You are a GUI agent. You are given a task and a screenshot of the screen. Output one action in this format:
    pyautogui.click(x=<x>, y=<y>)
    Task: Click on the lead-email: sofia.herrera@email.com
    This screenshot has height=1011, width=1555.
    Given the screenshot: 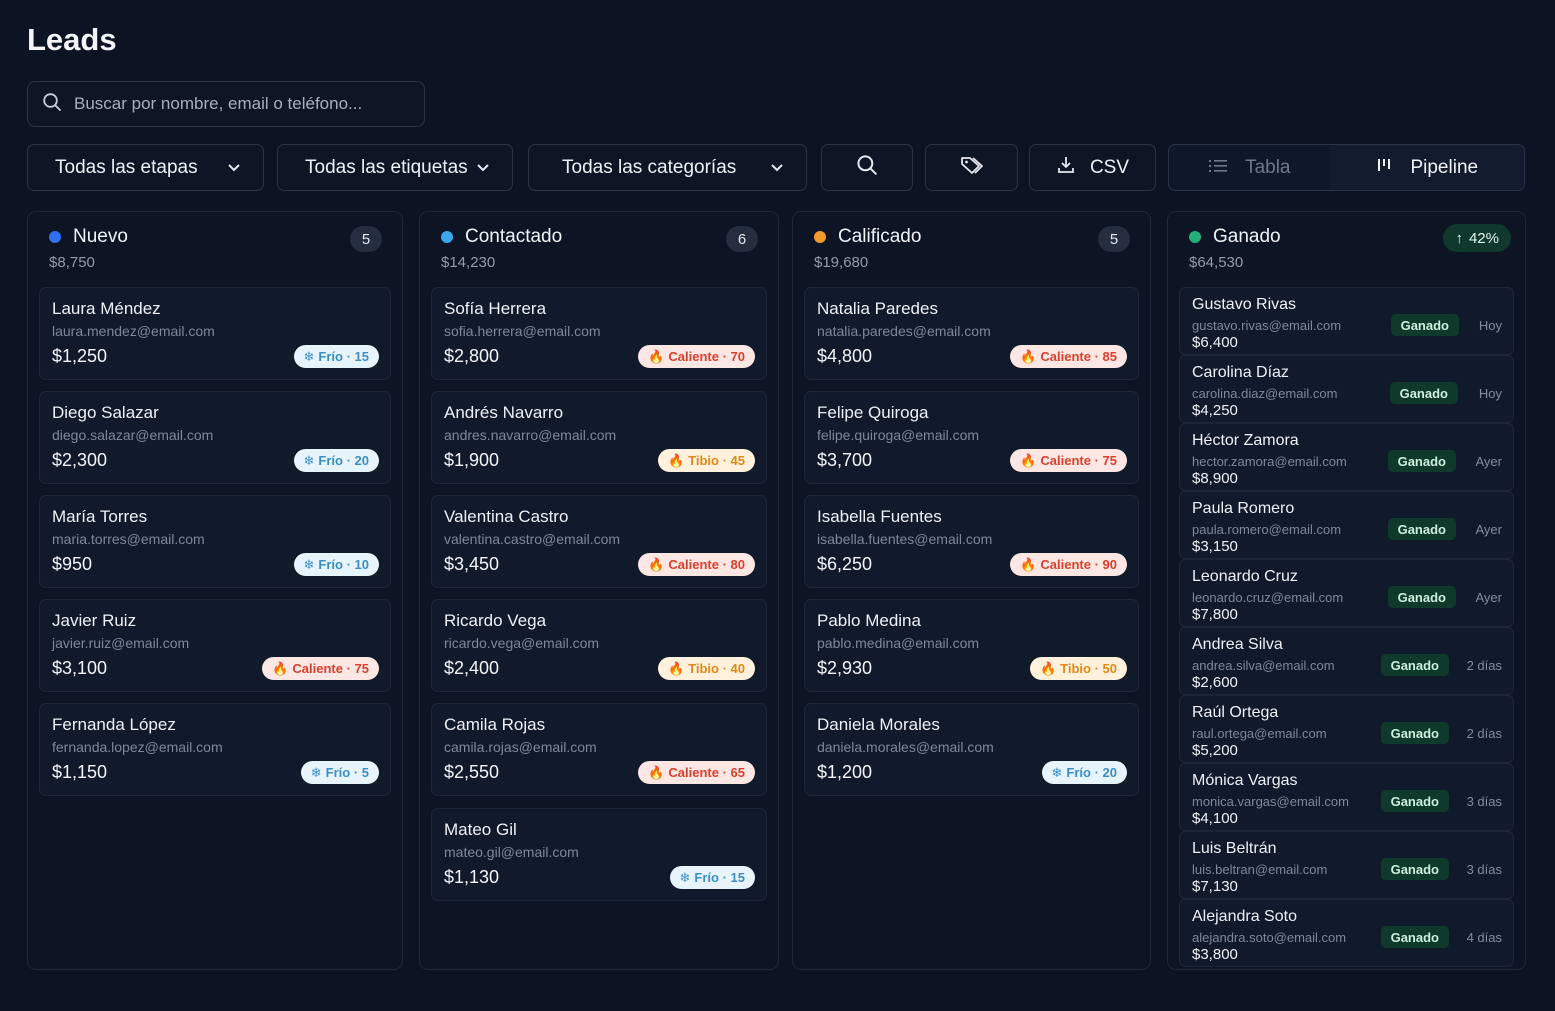 What is the action you would take?
    pyautogui.click(x=522, y=331)
    